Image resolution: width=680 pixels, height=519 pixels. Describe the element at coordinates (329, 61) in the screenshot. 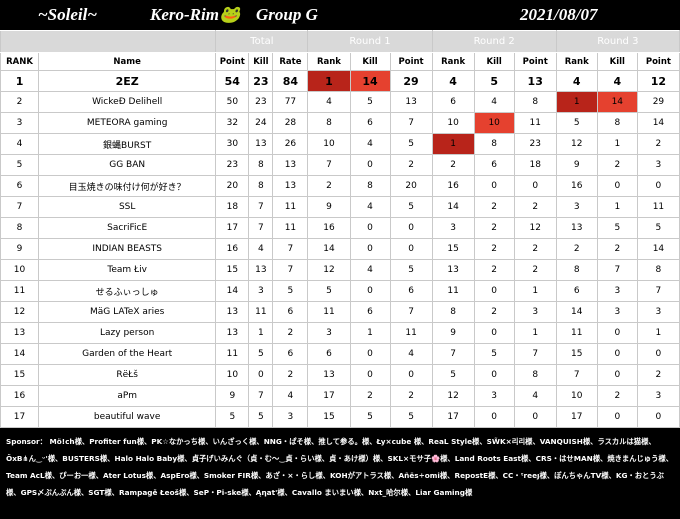

I see `column-header: Rank` at that location.